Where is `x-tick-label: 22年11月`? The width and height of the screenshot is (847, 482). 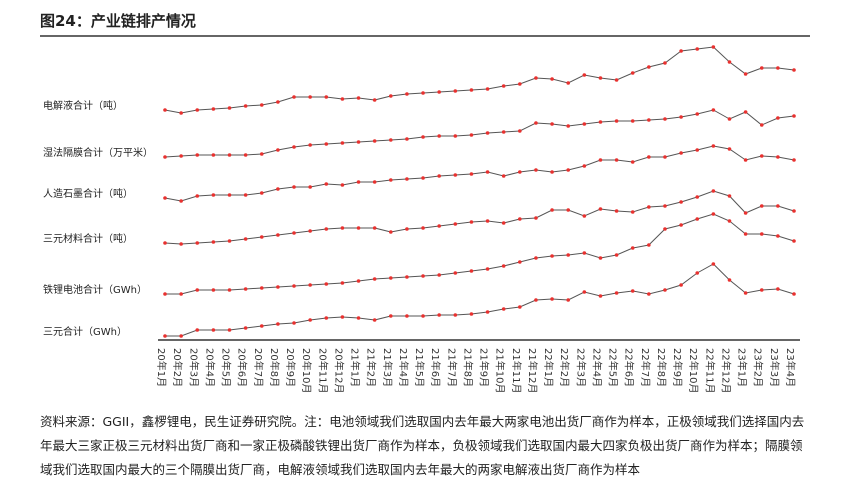 x-tick-label: 22年11月 is located at coordinates (709, 370).